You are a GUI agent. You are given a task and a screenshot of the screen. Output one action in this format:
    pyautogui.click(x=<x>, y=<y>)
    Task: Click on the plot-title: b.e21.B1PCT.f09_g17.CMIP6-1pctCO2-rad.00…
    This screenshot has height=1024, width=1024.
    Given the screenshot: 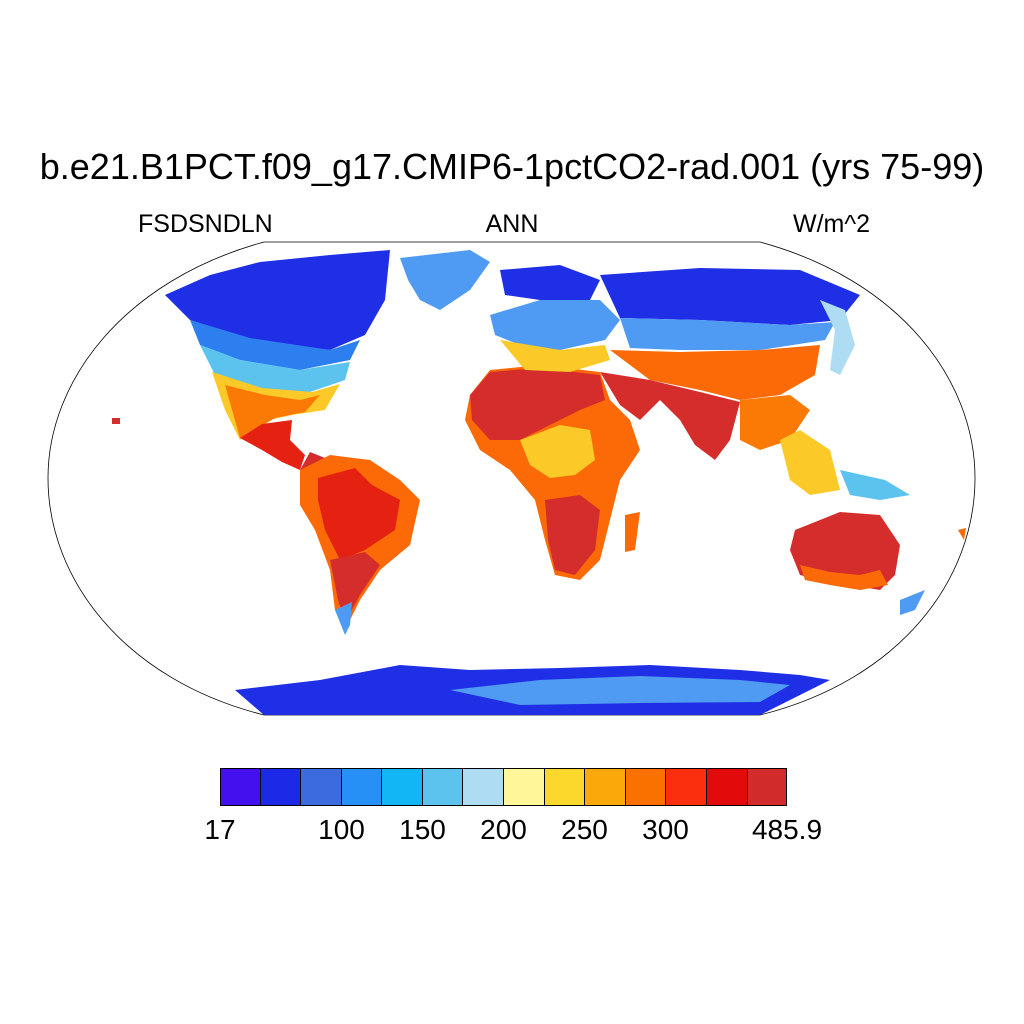 What is the action you would take?
    pyautogui.click(x=512, y=166)
    